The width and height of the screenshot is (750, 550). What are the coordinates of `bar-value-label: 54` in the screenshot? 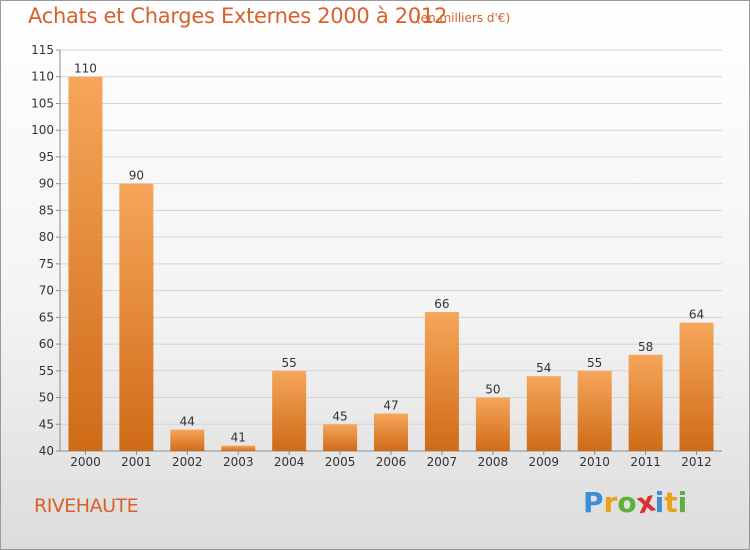 It's located at (543, 368).